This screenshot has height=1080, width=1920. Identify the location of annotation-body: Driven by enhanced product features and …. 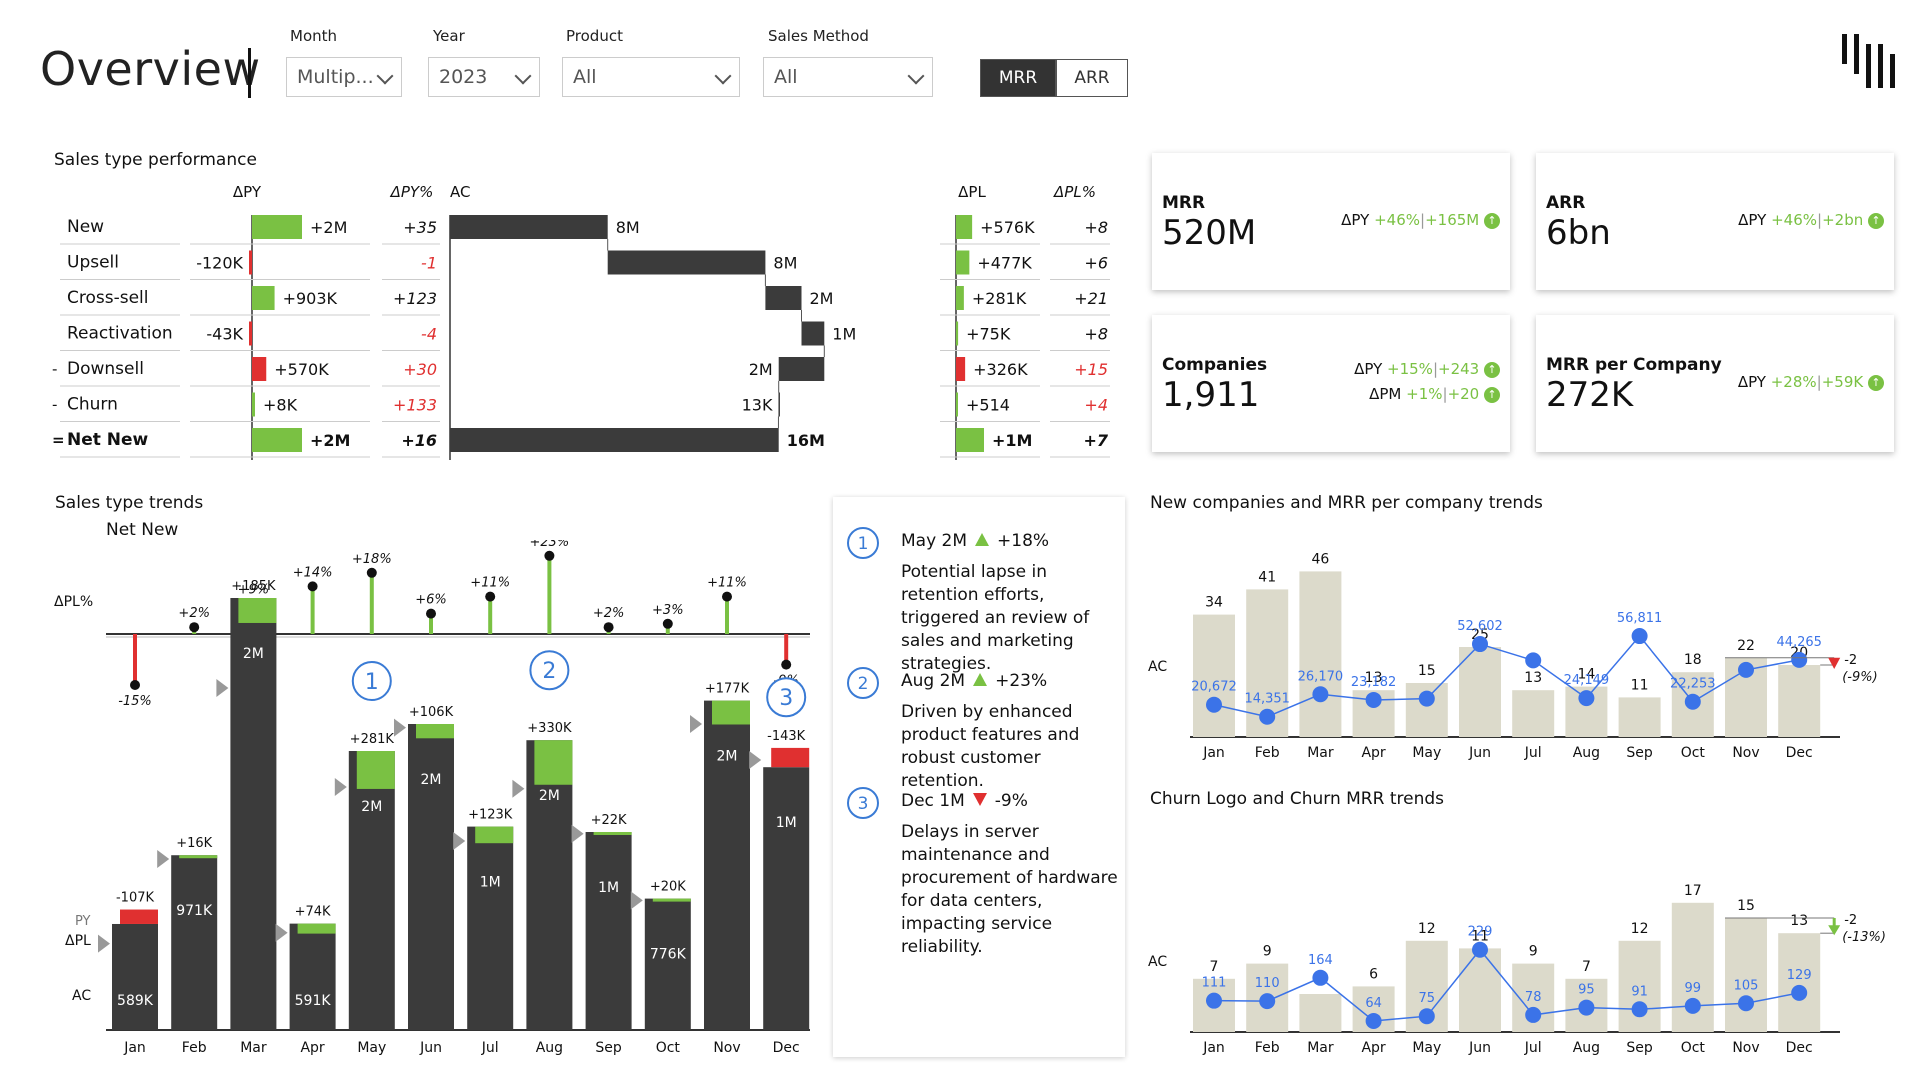
(990, 746).